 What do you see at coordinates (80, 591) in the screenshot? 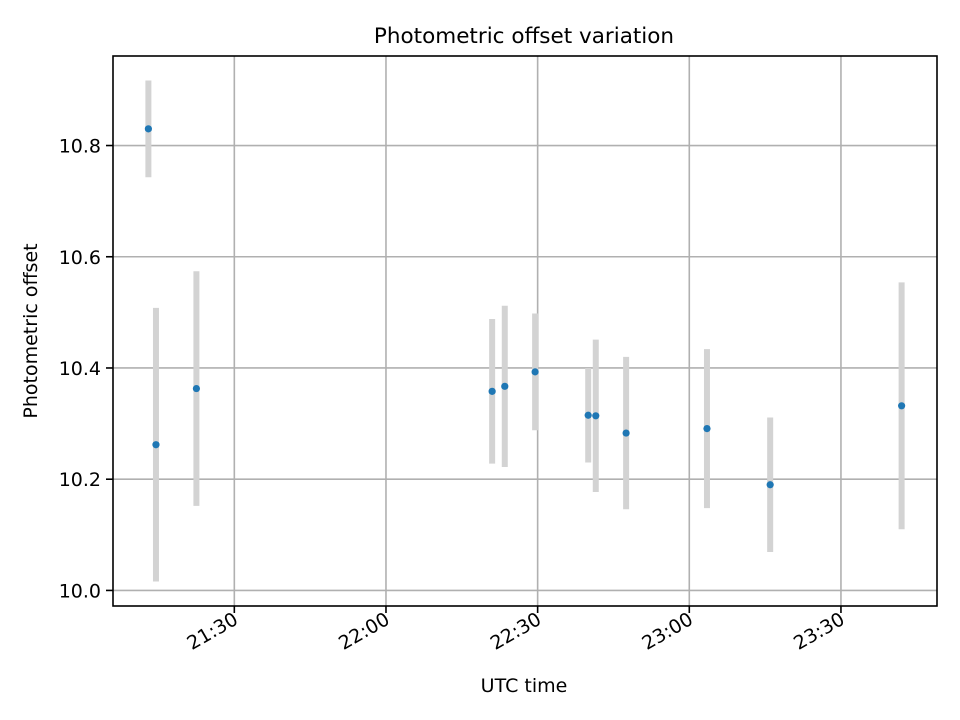
I see `y-tick-label: 10.0` at bounding box center [80, 591].